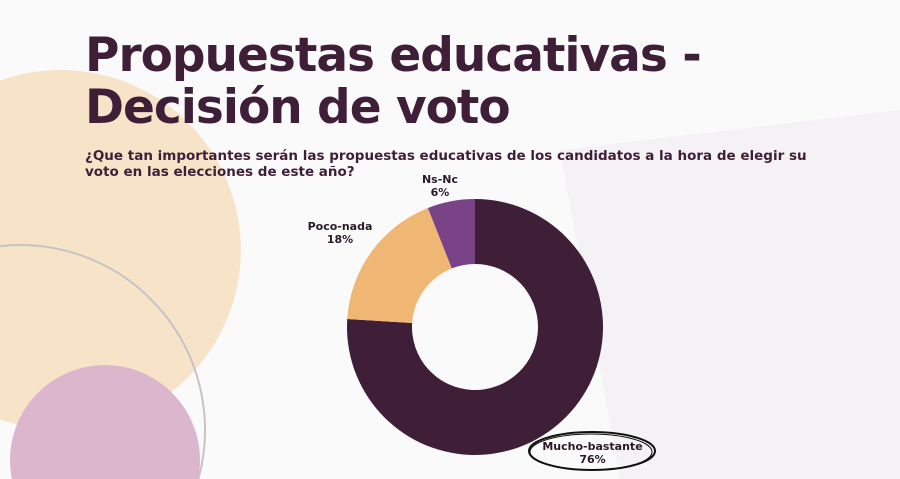 This screenshot has width=900, height=479. Describe the element at coordinates (592, 446) in the screenshot. I see `category-label: Mucho-bastante` at that location.